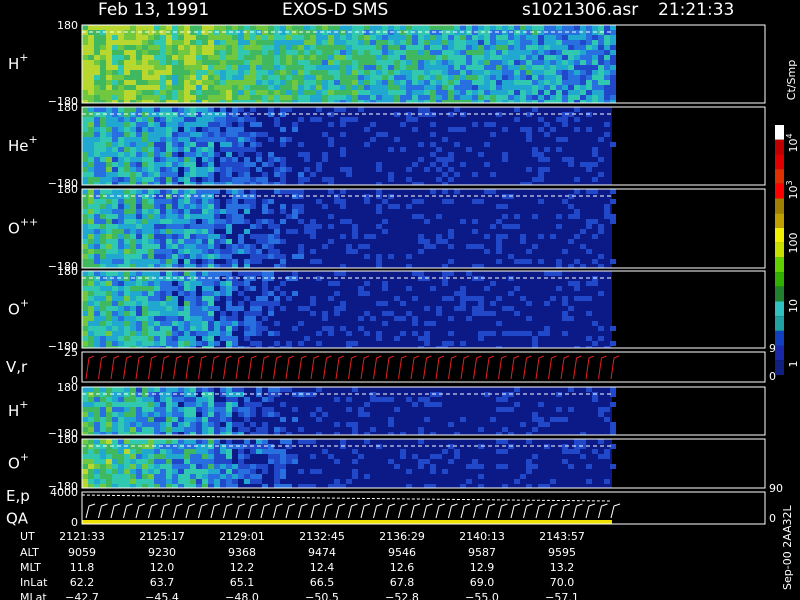 This screenshot has width=800, height=600. What do you see at coordinates (33, 595) in the screenshot?
I see `footer-label: MLat` at bounding box center [33, 595].